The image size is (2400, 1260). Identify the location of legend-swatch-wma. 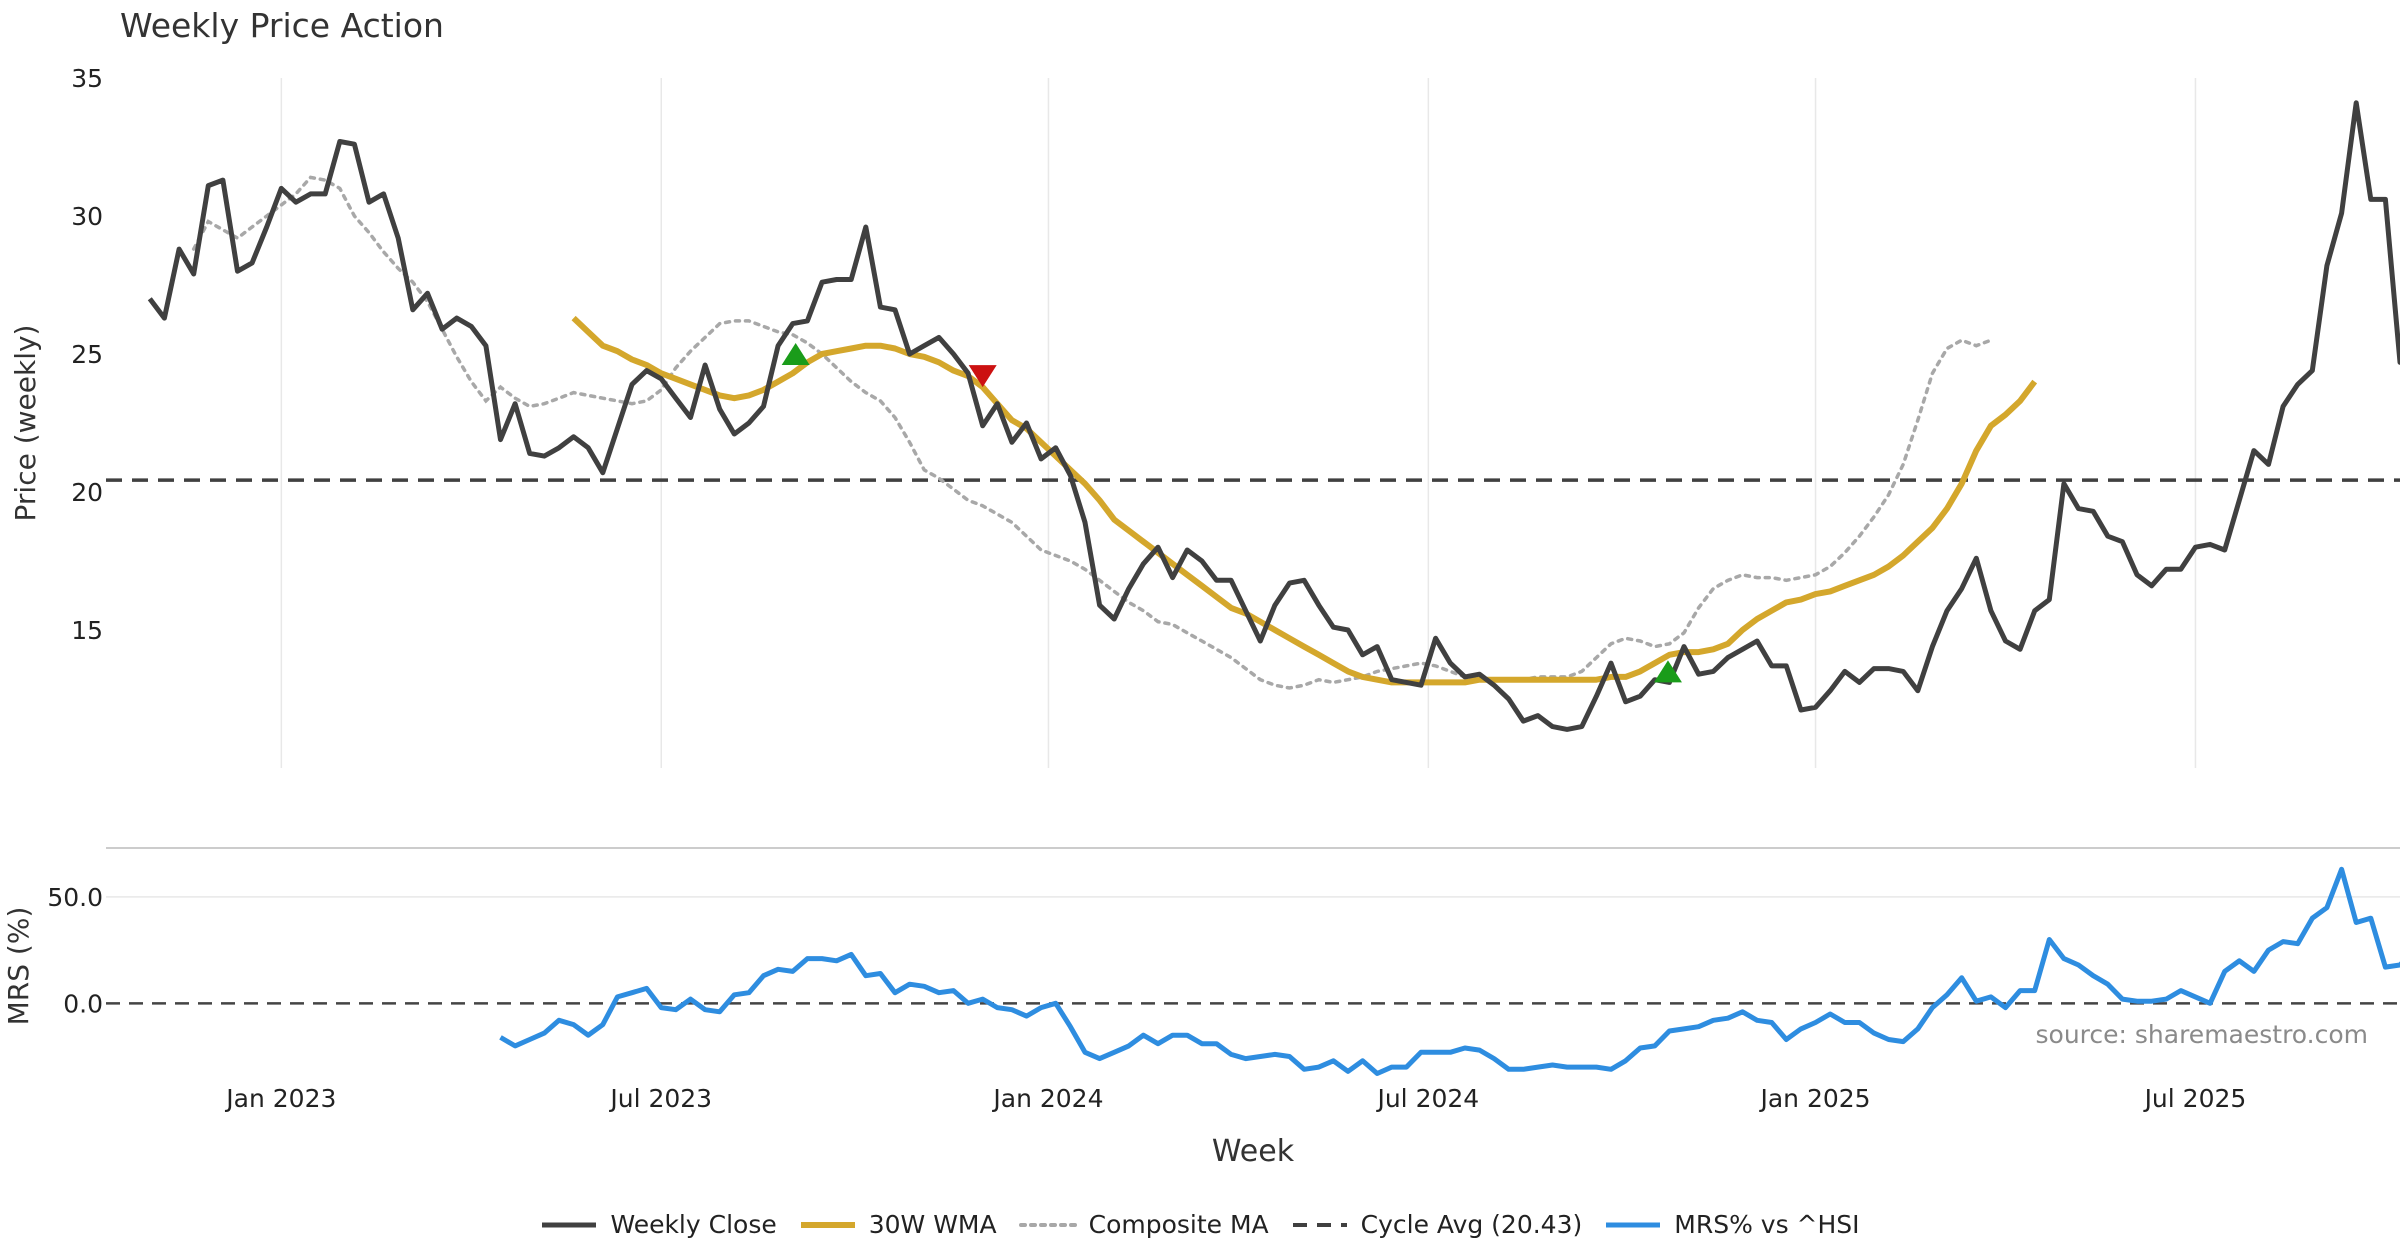
(827, 1224).